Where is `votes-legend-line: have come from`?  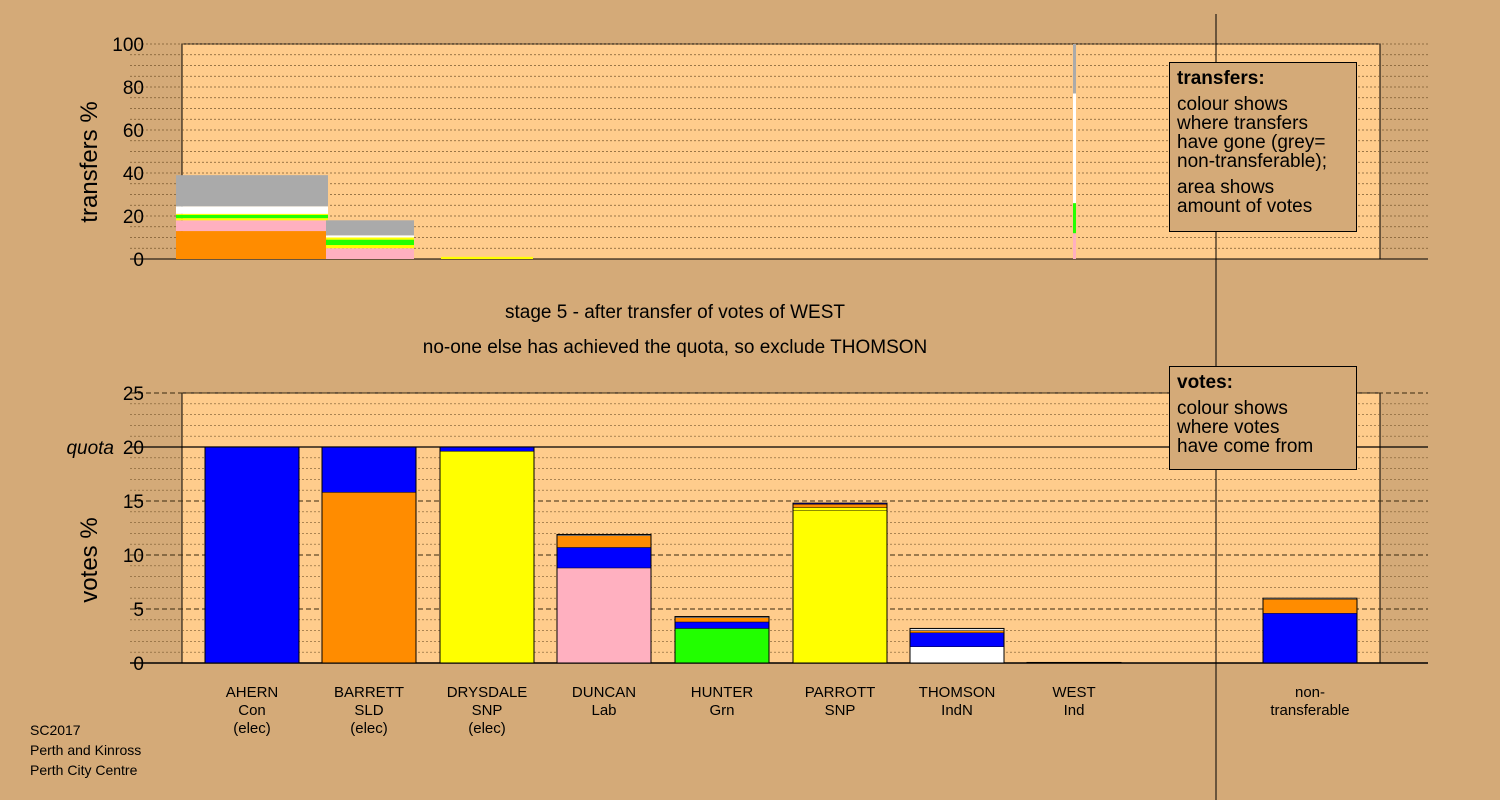
votes-legend-line: have come from is located at coordinates (1245, 446).